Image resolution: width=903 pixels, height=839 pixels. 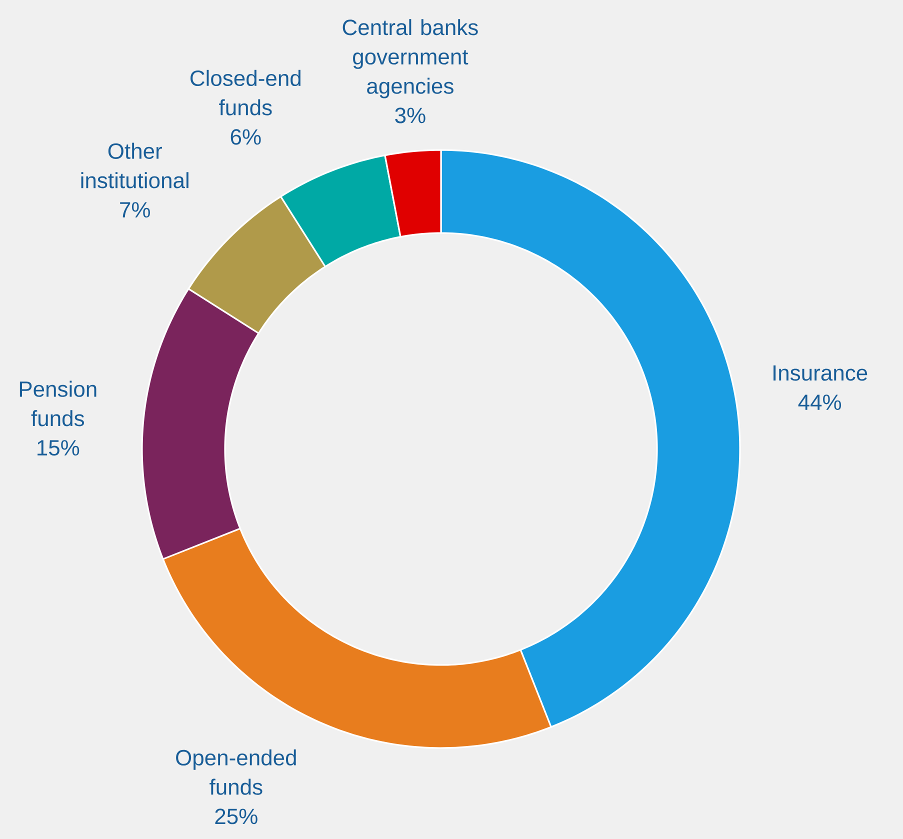 I want to click on slice-label: Open-ended funds, so click(x=236, y=772).